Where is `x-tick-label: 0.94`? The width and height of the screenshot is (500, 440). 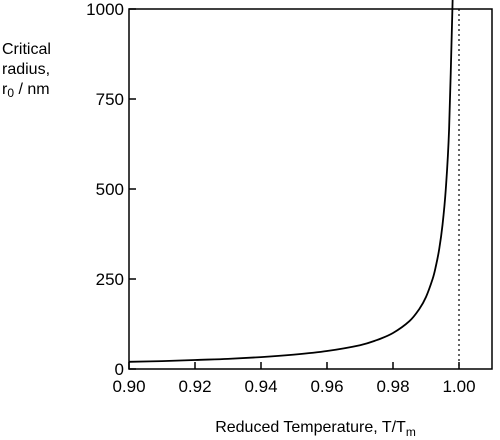
x-tick-label: 0.94 is located at coordinates (260, 386).